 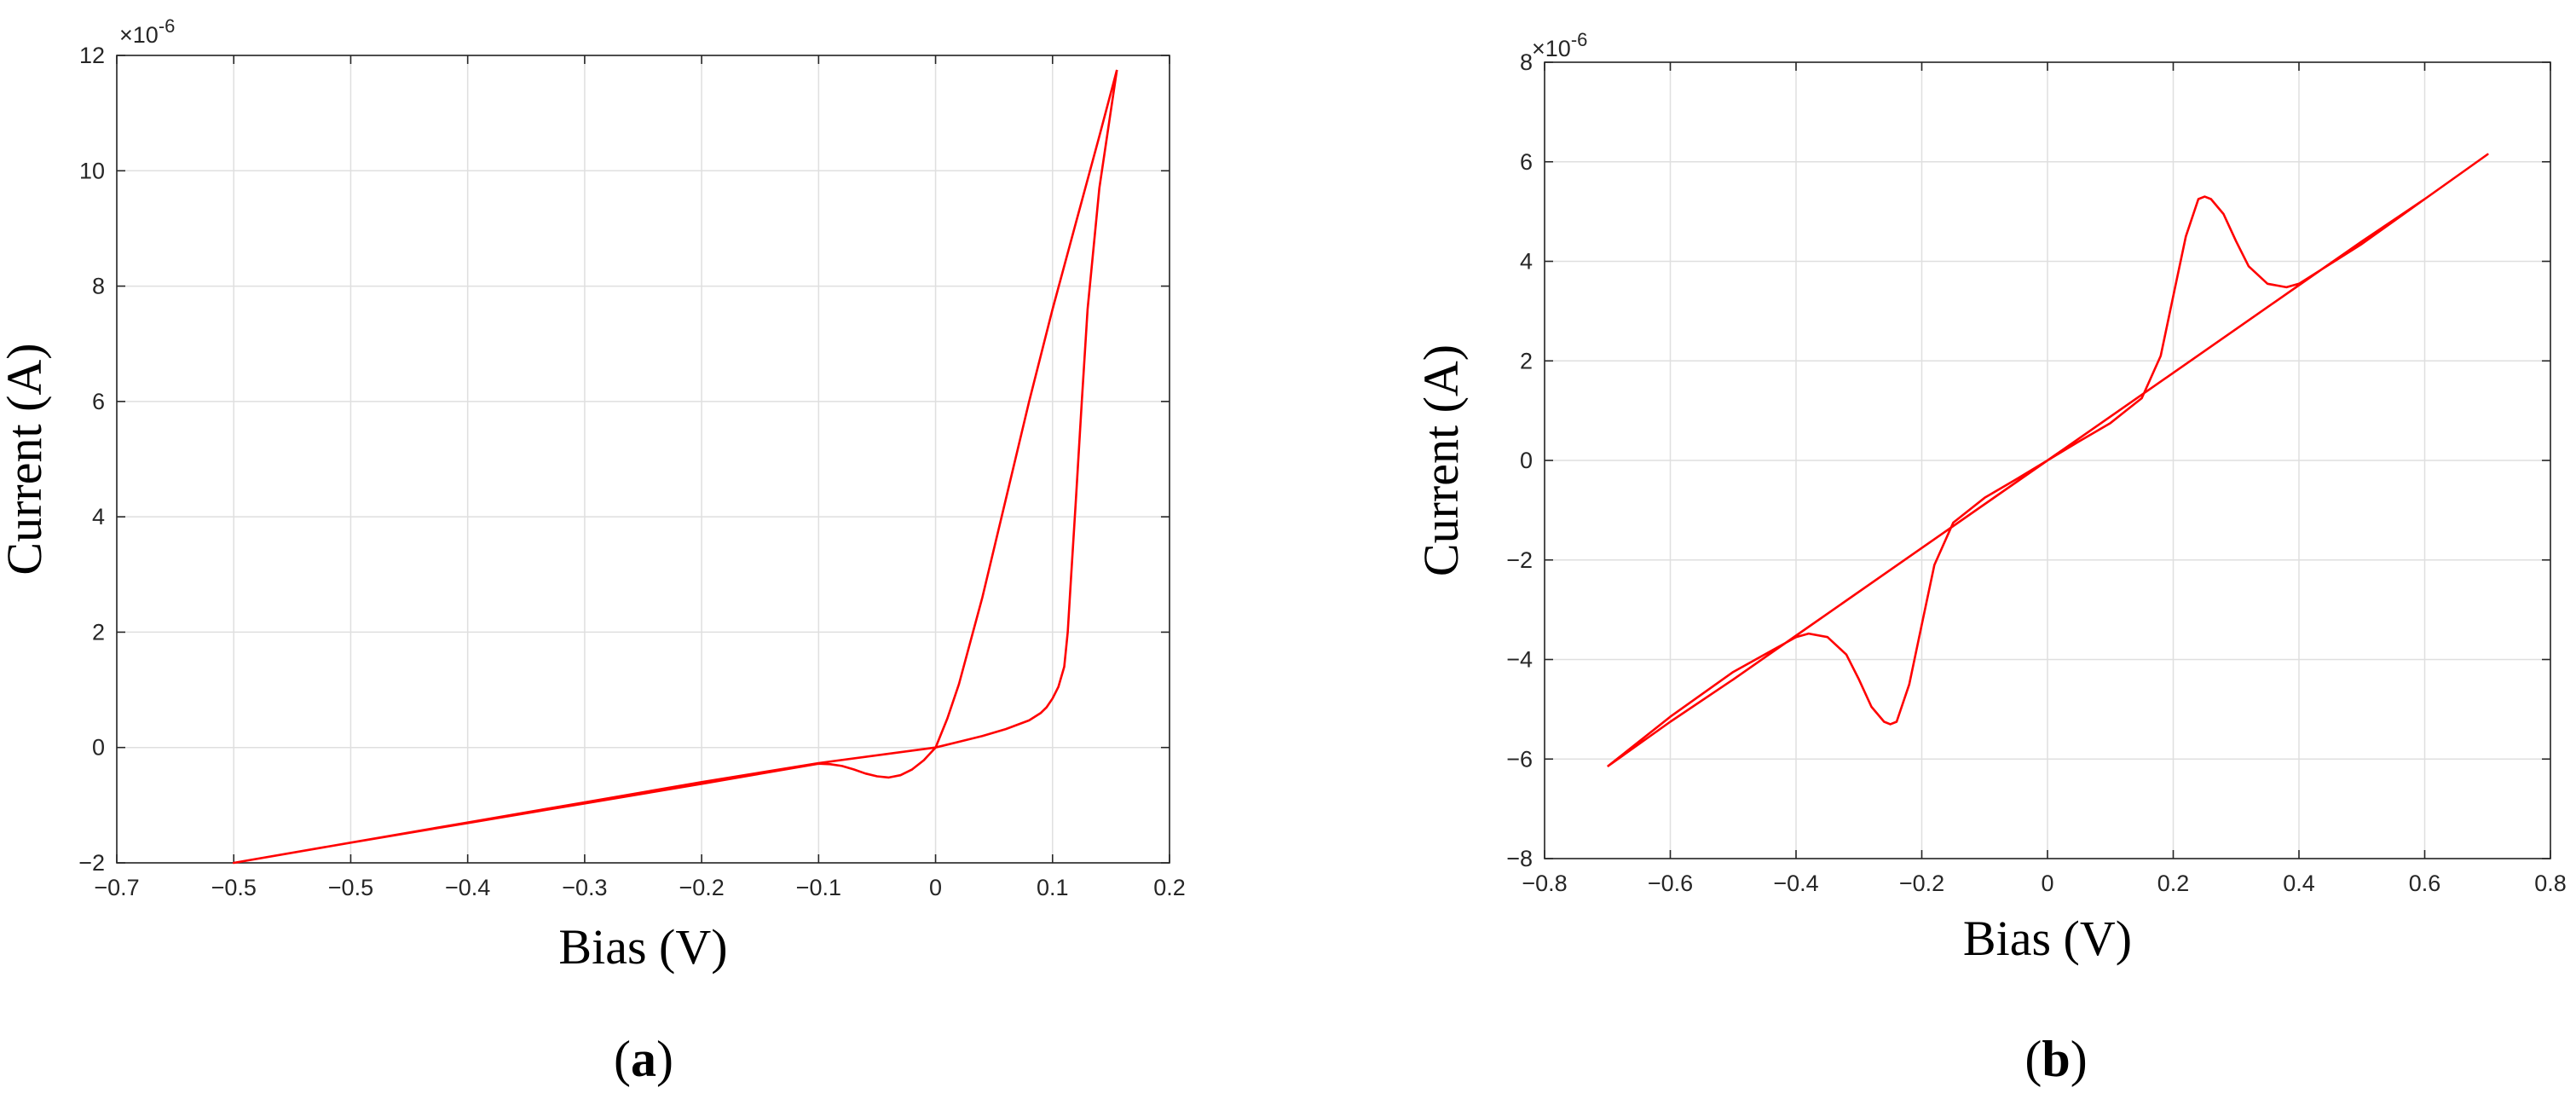 I want to click on x-tick-label: 0.6, so click(x=2425, y=884).